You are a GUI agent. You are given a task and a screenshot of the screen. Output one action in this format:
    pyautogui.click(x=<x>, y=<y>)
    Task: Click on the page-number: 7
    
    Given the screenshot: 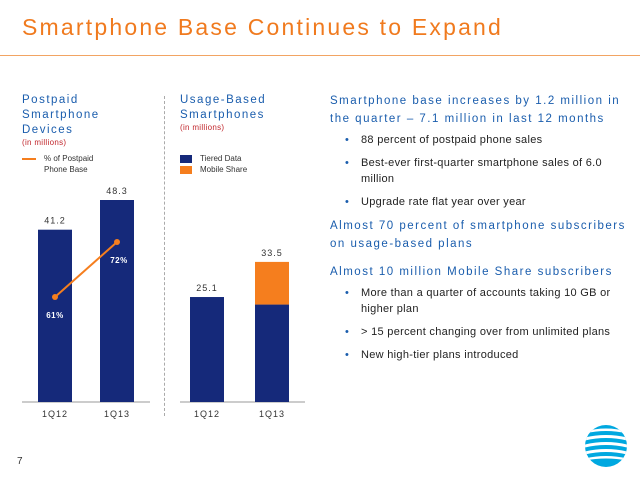 What is the action you would take?
    pyautogui.click(x=20, y=461)
    